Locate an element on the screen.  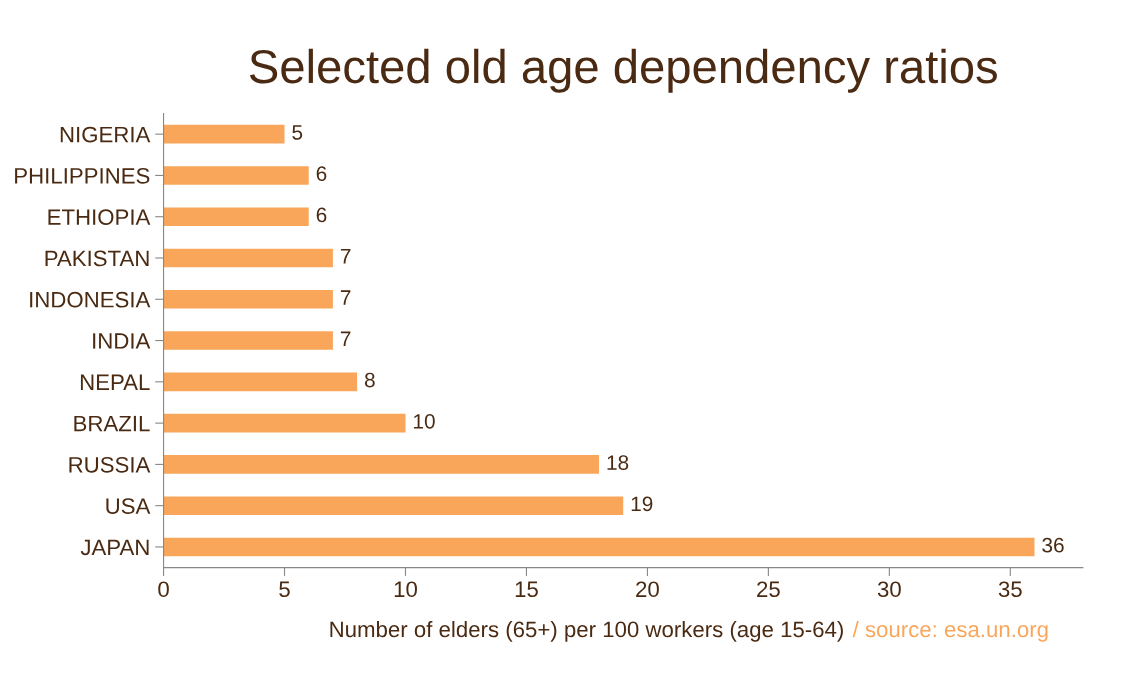
chart-title: Selected old age dependency ratios is located at coordinates (623, 70).